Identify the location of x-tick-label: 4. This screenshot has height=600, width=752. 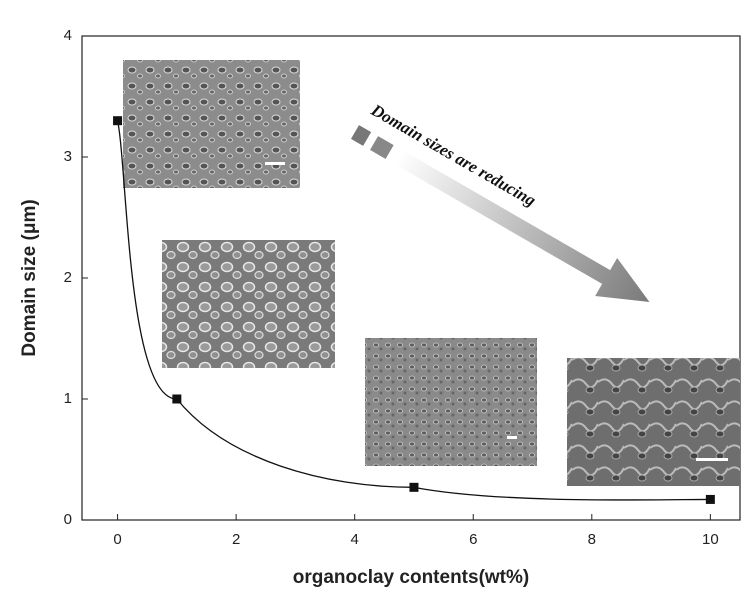
(355, 539).